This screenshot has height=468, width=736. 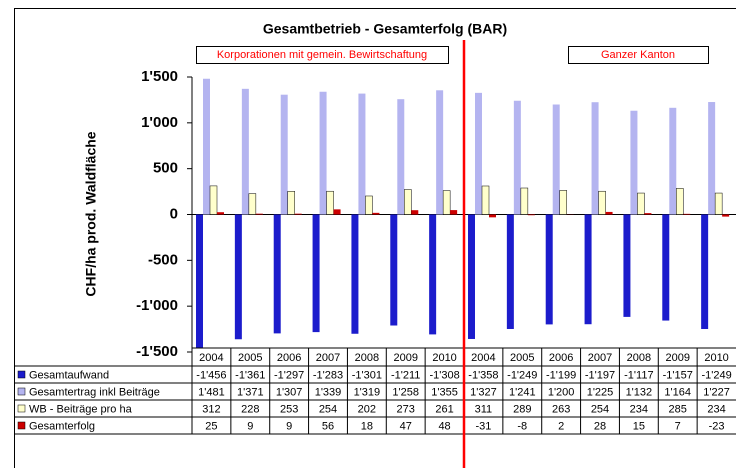 I want to click on data-label: -31, so click(x=483, y=426).